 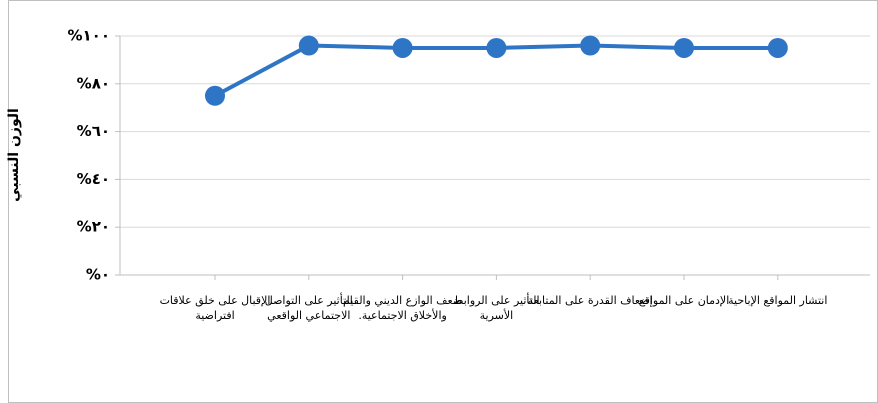 I want to click on x-tick-label: التأثير على التواصل الاجتماعي الواقعي, so click(x=309, y=307).